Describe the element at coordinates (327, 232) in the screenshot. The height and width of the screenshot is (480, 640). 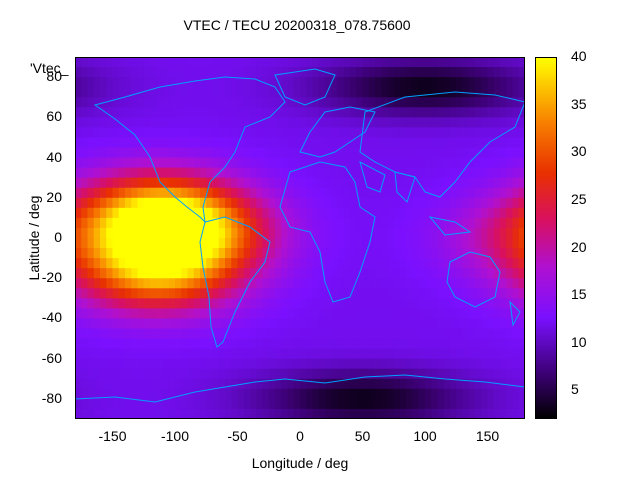
I see `africa-outline` at that location.